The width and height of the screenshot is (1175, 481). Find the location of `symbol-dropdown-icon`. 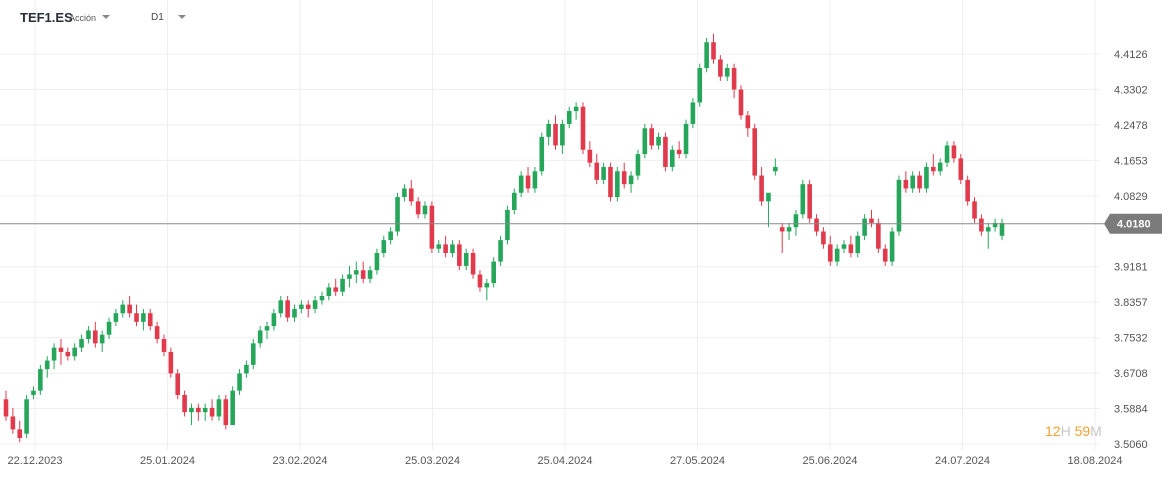

symbol-dropdown-icon is located at coordinates (106, 17).